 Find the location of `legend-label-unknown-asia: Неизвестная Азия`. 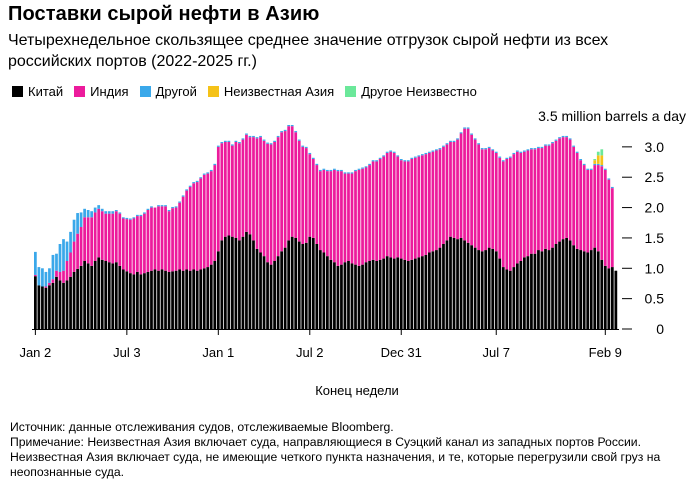

legend-label-unknown-asia: Неизвестная Азия is located at coordinates (279, 91).